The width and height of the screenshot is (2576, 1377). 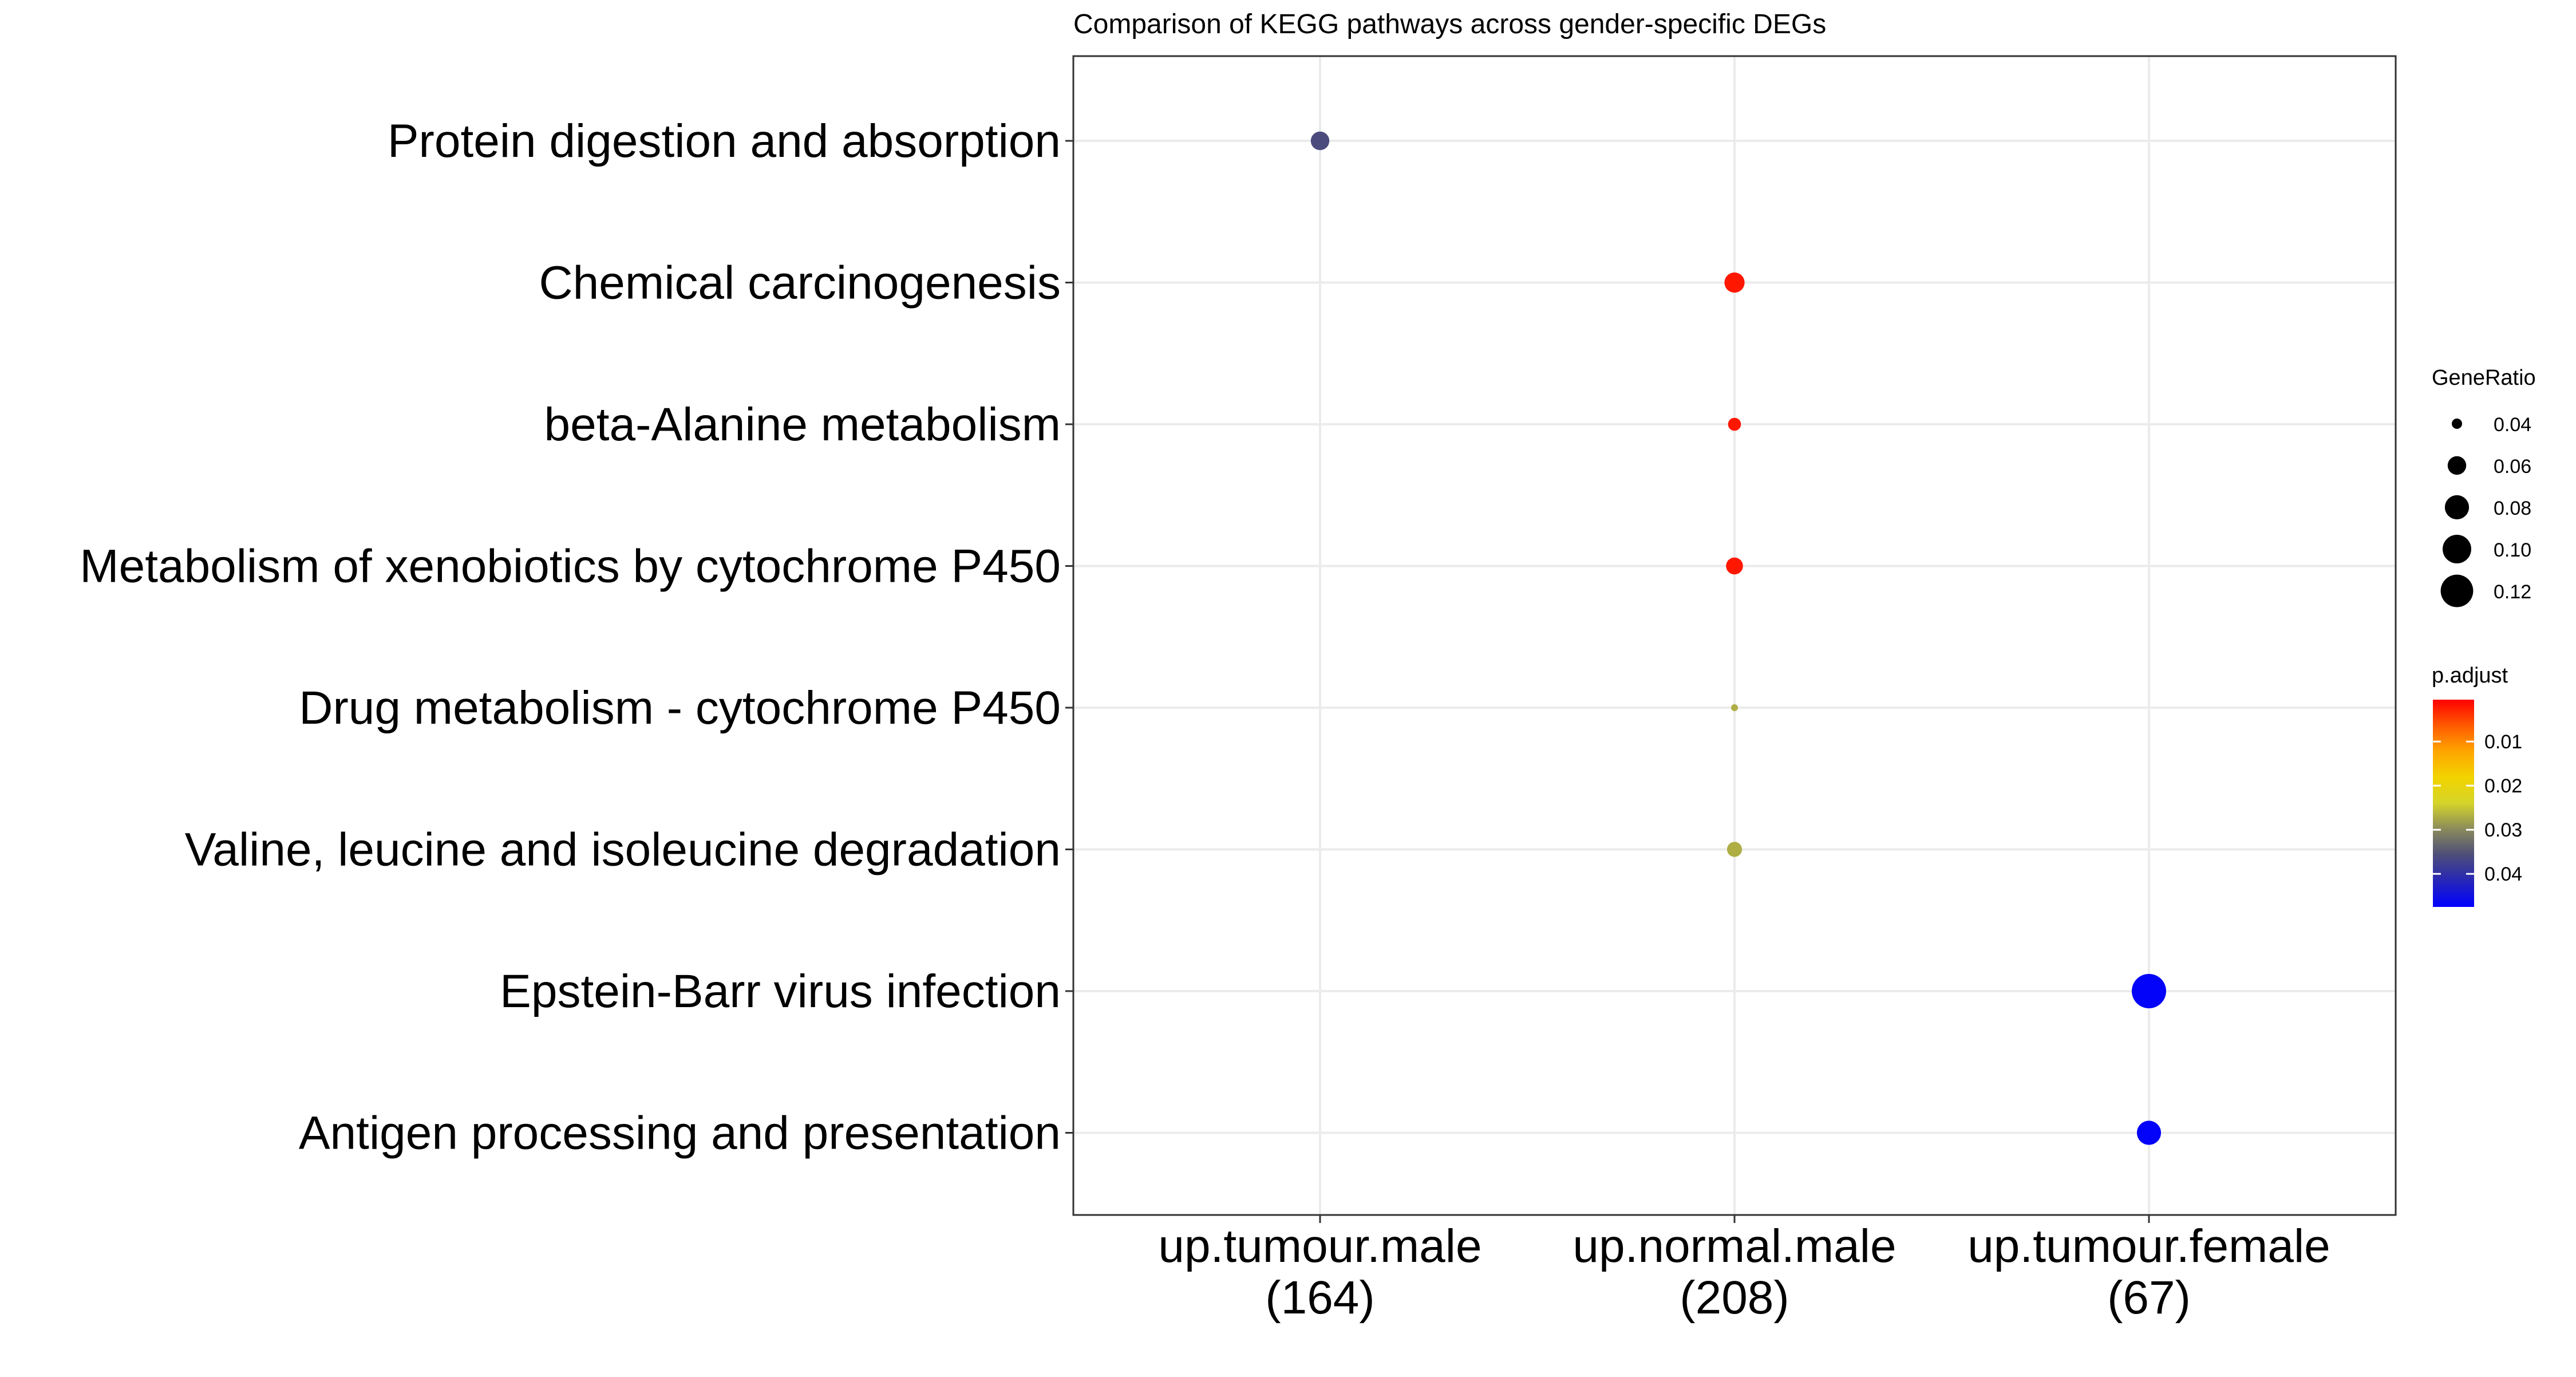 I want to click on size-legend-label: 0.04, so click(x=2512, y=425).